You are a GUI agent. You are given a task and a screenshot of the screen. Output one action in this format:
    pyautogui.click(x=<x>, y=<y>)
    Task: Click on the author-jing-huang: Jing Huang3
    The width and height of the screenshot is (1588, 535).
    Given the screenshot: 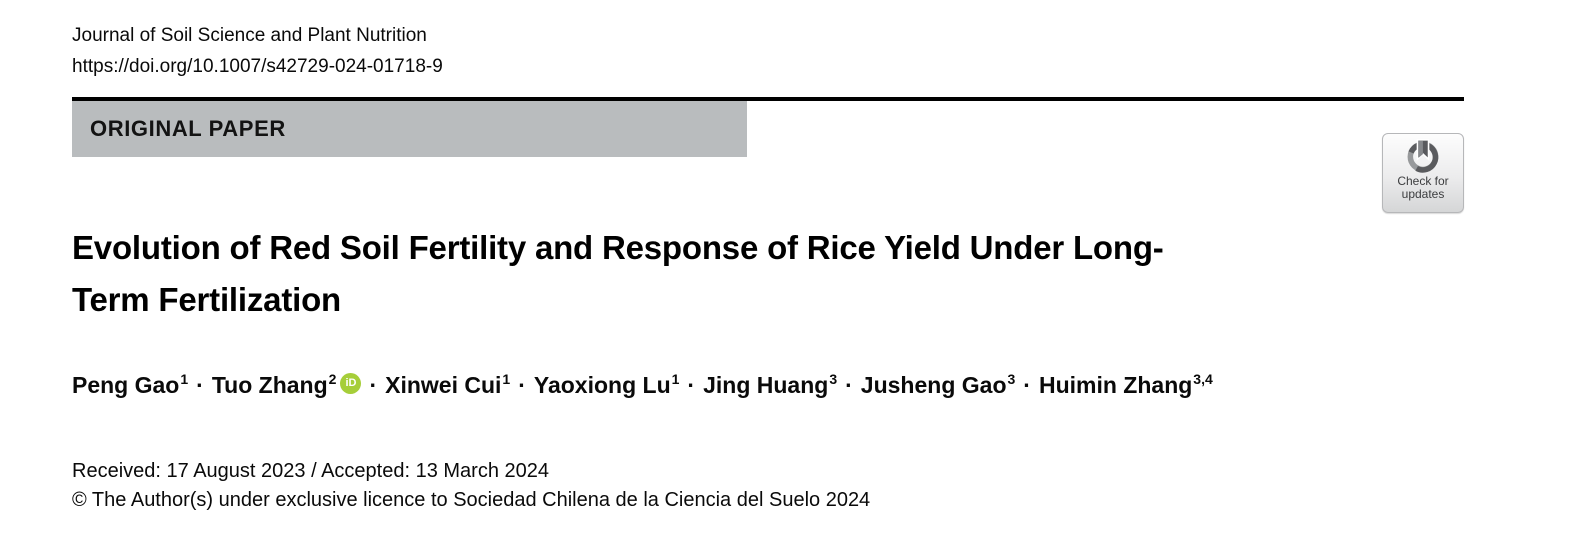 What is the action you would take?
    pyautogui.click(x=770, y=384)
    